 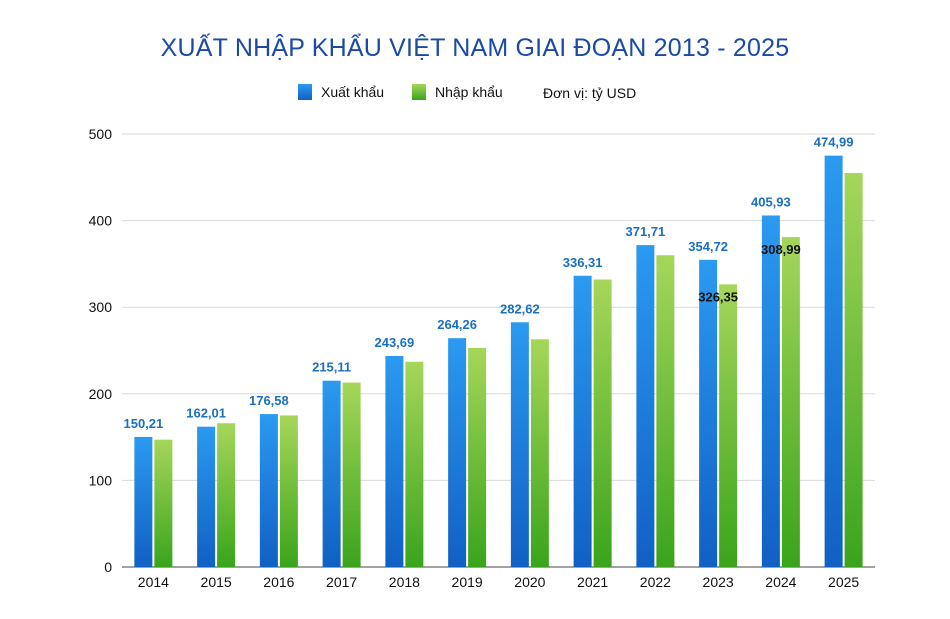 I want to click on y-tick-label: 400, so click(x=101, y=221).